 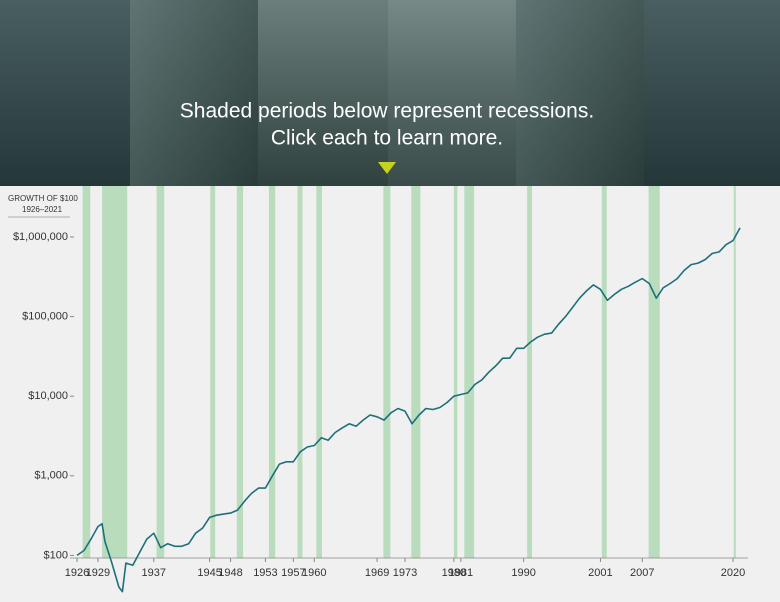 I want to click on x-tick-label: 1981, so click(x=461, y=573).